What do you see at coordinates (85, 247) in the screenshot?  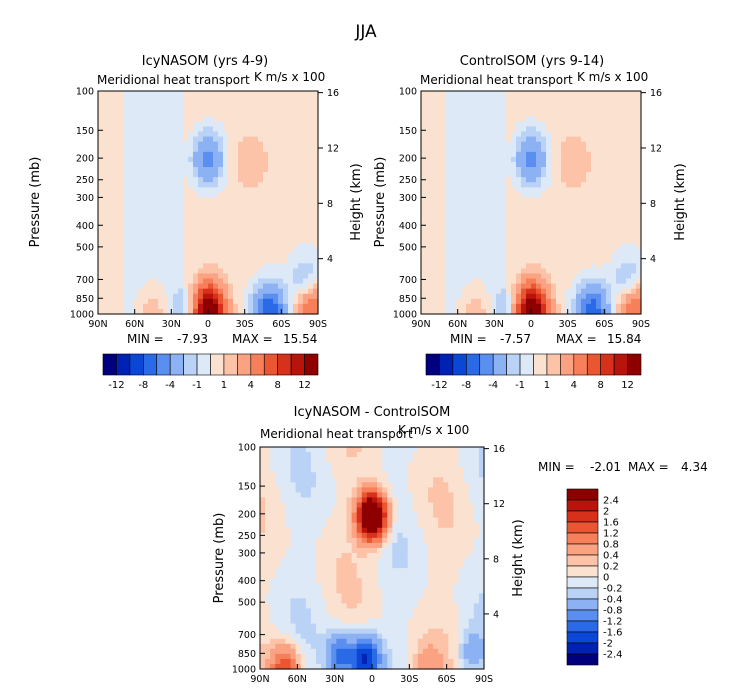 I see `y-tick-label: 500` at bounding box center [85, 247].